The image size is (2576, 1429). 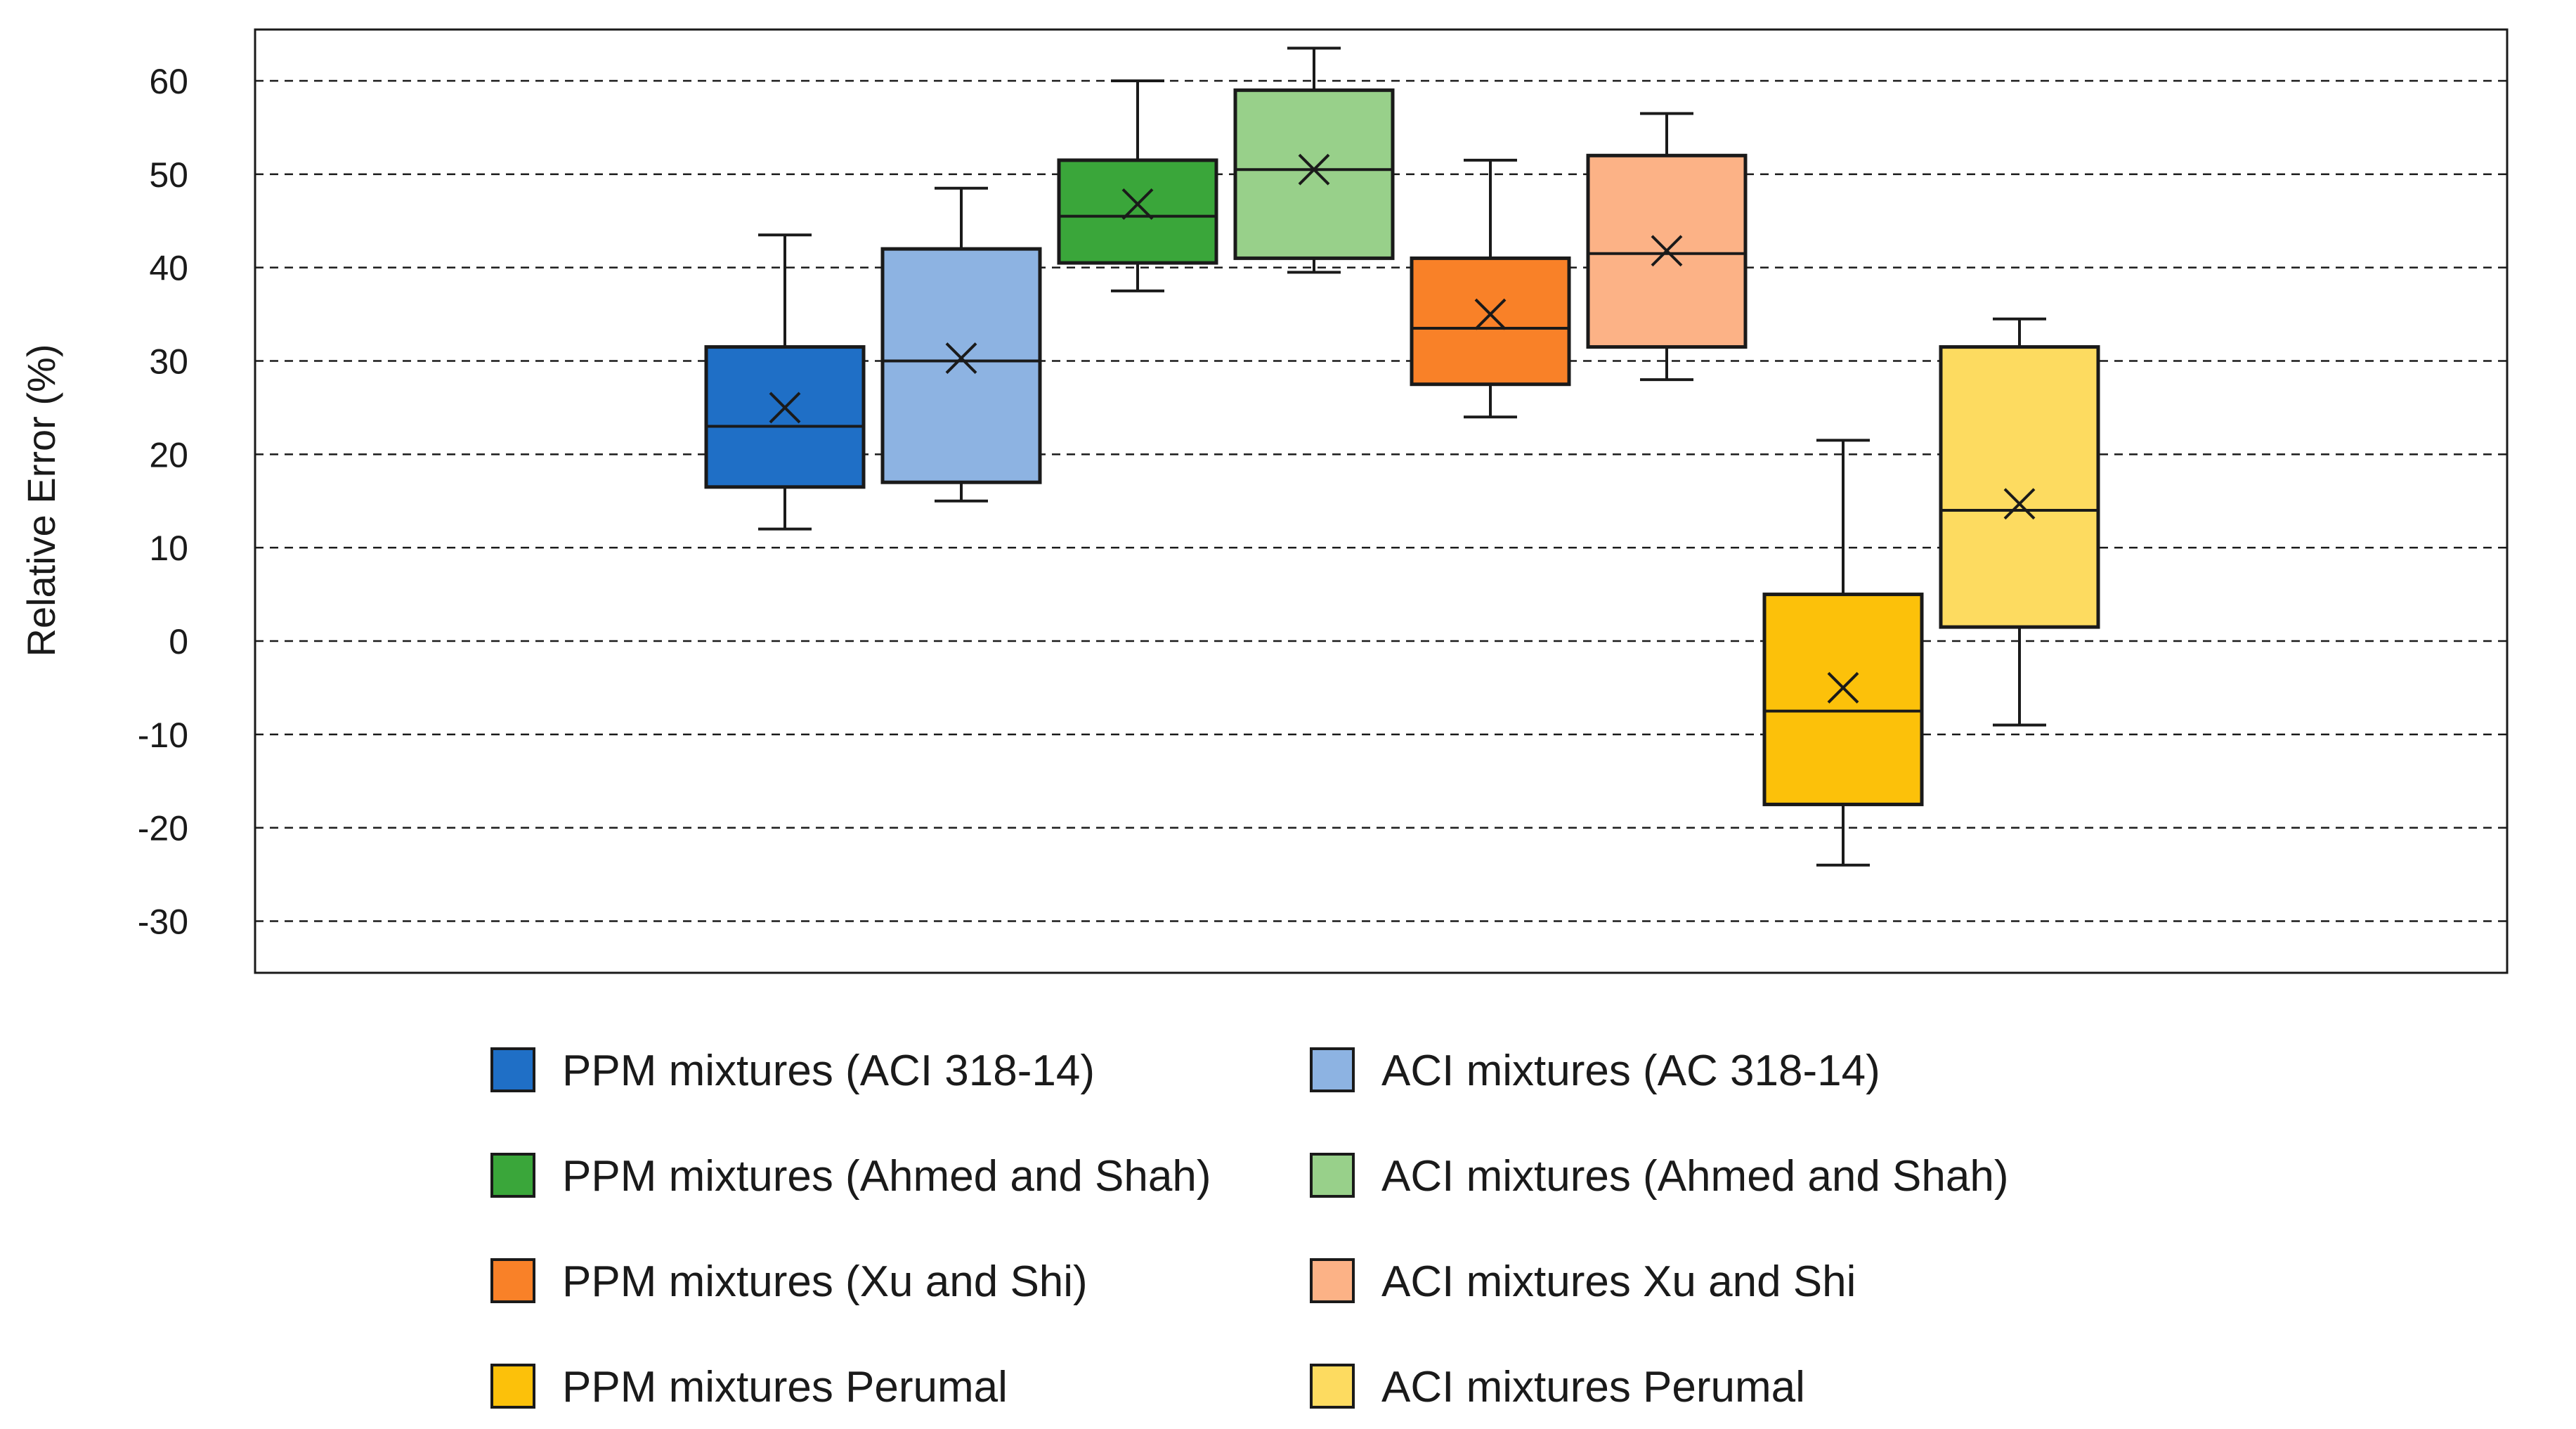 I want to click on y-tick-label: -20, so click(x=163, y=828).